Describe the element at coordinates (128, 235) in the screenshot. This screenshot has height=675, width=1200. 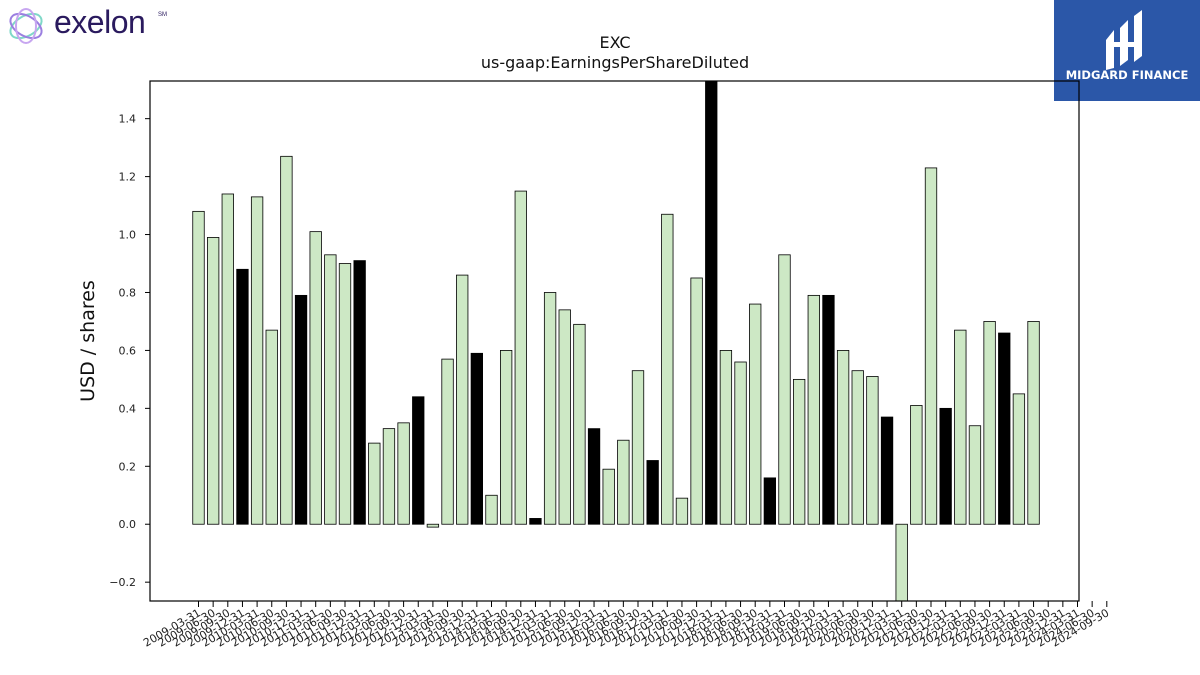
I see `y-tick-label: 1.0` at that location.